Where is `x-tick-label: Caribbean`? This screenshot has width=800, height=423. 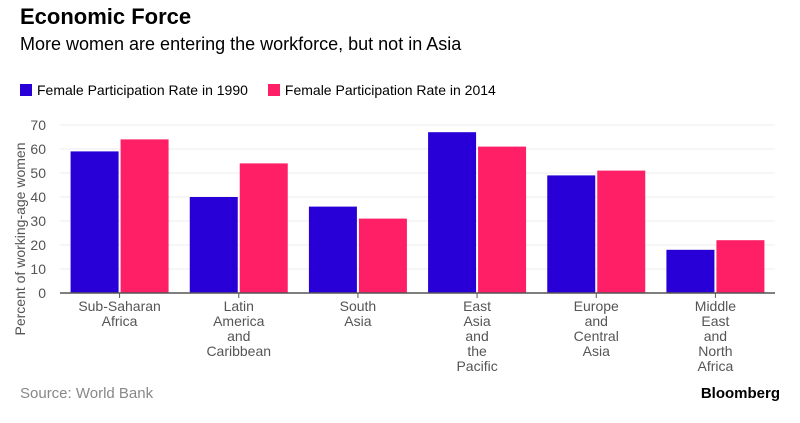 x-tick-label: Caribbean is located at coordinates (238, 351).